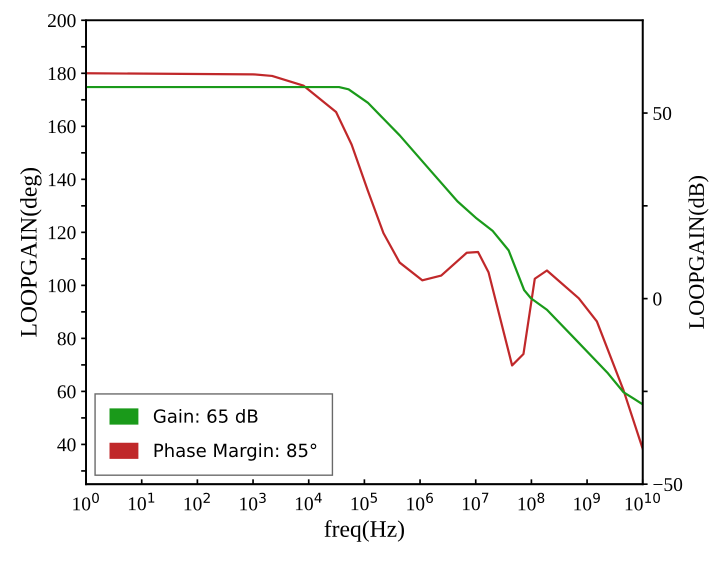 Image resolution: width=723 pixels, height=563 pixels. What do you see at coordinates (197, 501) in the screenshot?
I see `x-tick-label: 10$^{2}$` at bounding box center [197, 501].